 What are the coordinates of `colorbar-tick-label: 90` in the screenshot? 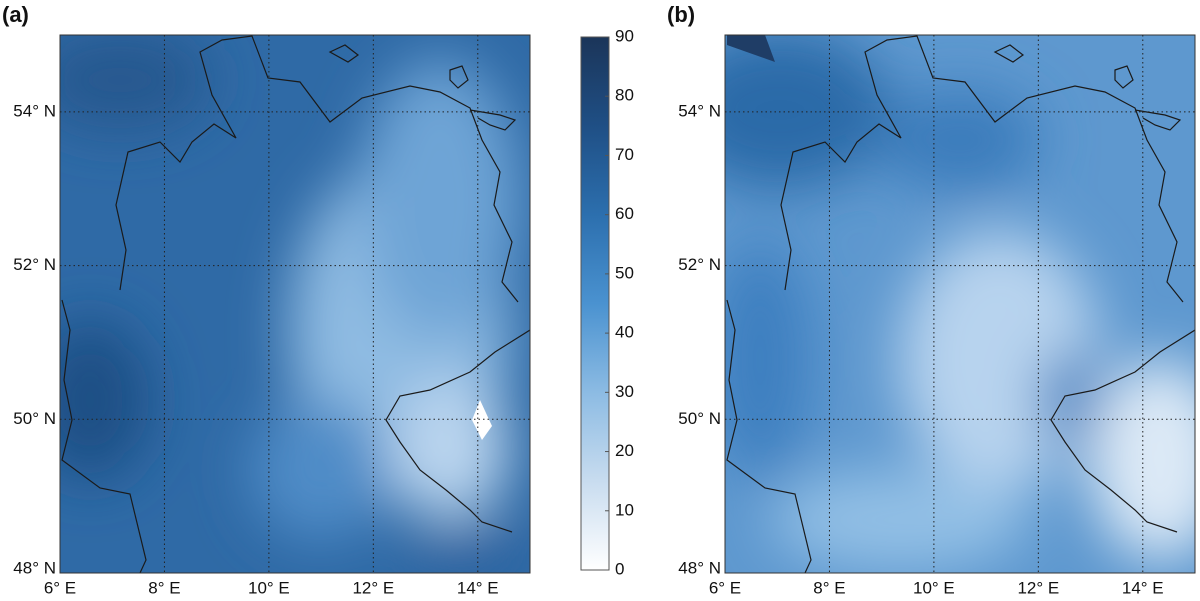 It's located at (624, 35).